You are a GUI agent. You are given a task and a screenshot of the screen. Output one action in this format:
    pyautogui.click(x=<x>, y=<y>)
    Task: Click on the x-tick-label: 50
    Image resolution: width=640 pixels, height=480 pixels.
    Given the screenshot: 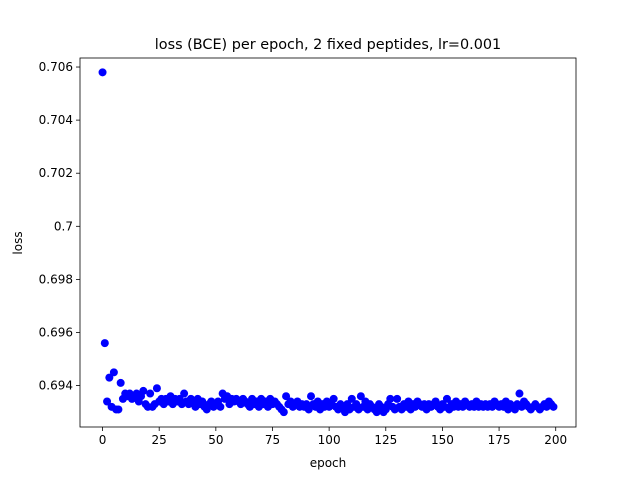 What is the action you would take?
    pyautogui.click(x=215, y=440)
    